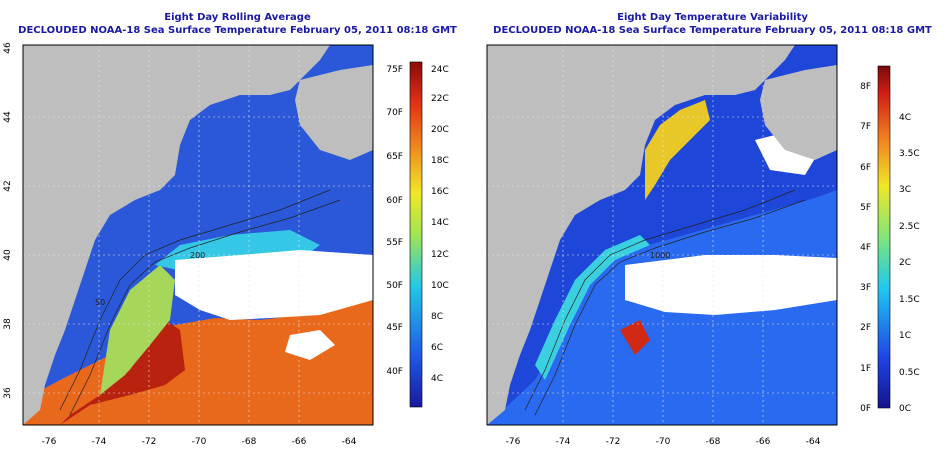  What do you see at coordinates (416, 234) in the screenshot?
I see `left-colorbar` at bounding box center [416, 234].